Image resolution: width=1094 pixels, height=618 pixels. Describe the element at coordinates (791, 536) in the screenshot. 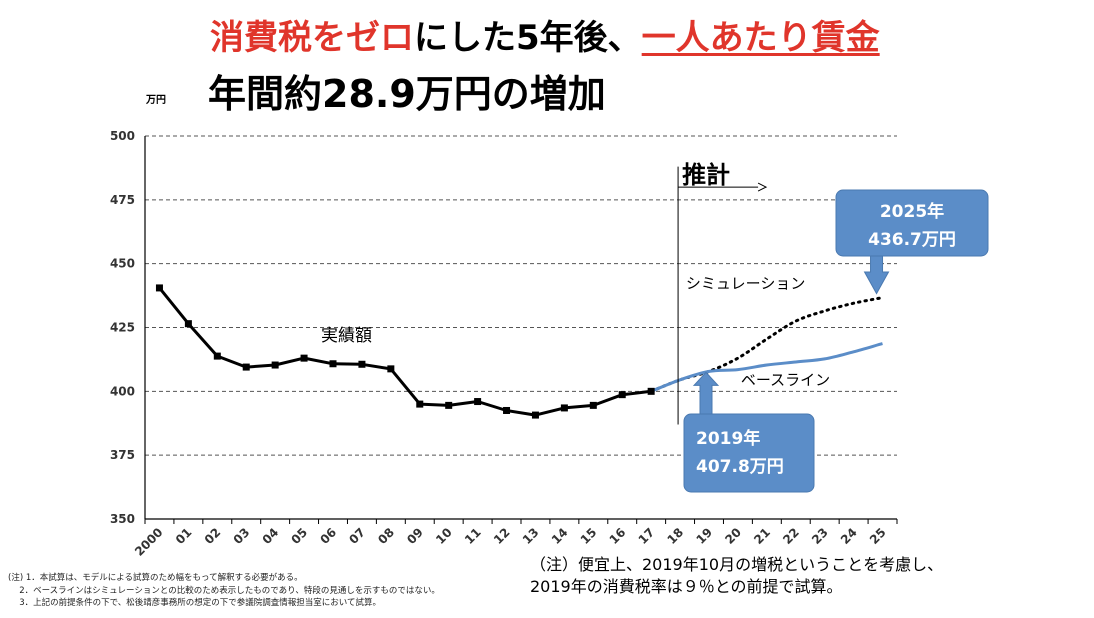

I see `x-tick-label: 22` at that location.